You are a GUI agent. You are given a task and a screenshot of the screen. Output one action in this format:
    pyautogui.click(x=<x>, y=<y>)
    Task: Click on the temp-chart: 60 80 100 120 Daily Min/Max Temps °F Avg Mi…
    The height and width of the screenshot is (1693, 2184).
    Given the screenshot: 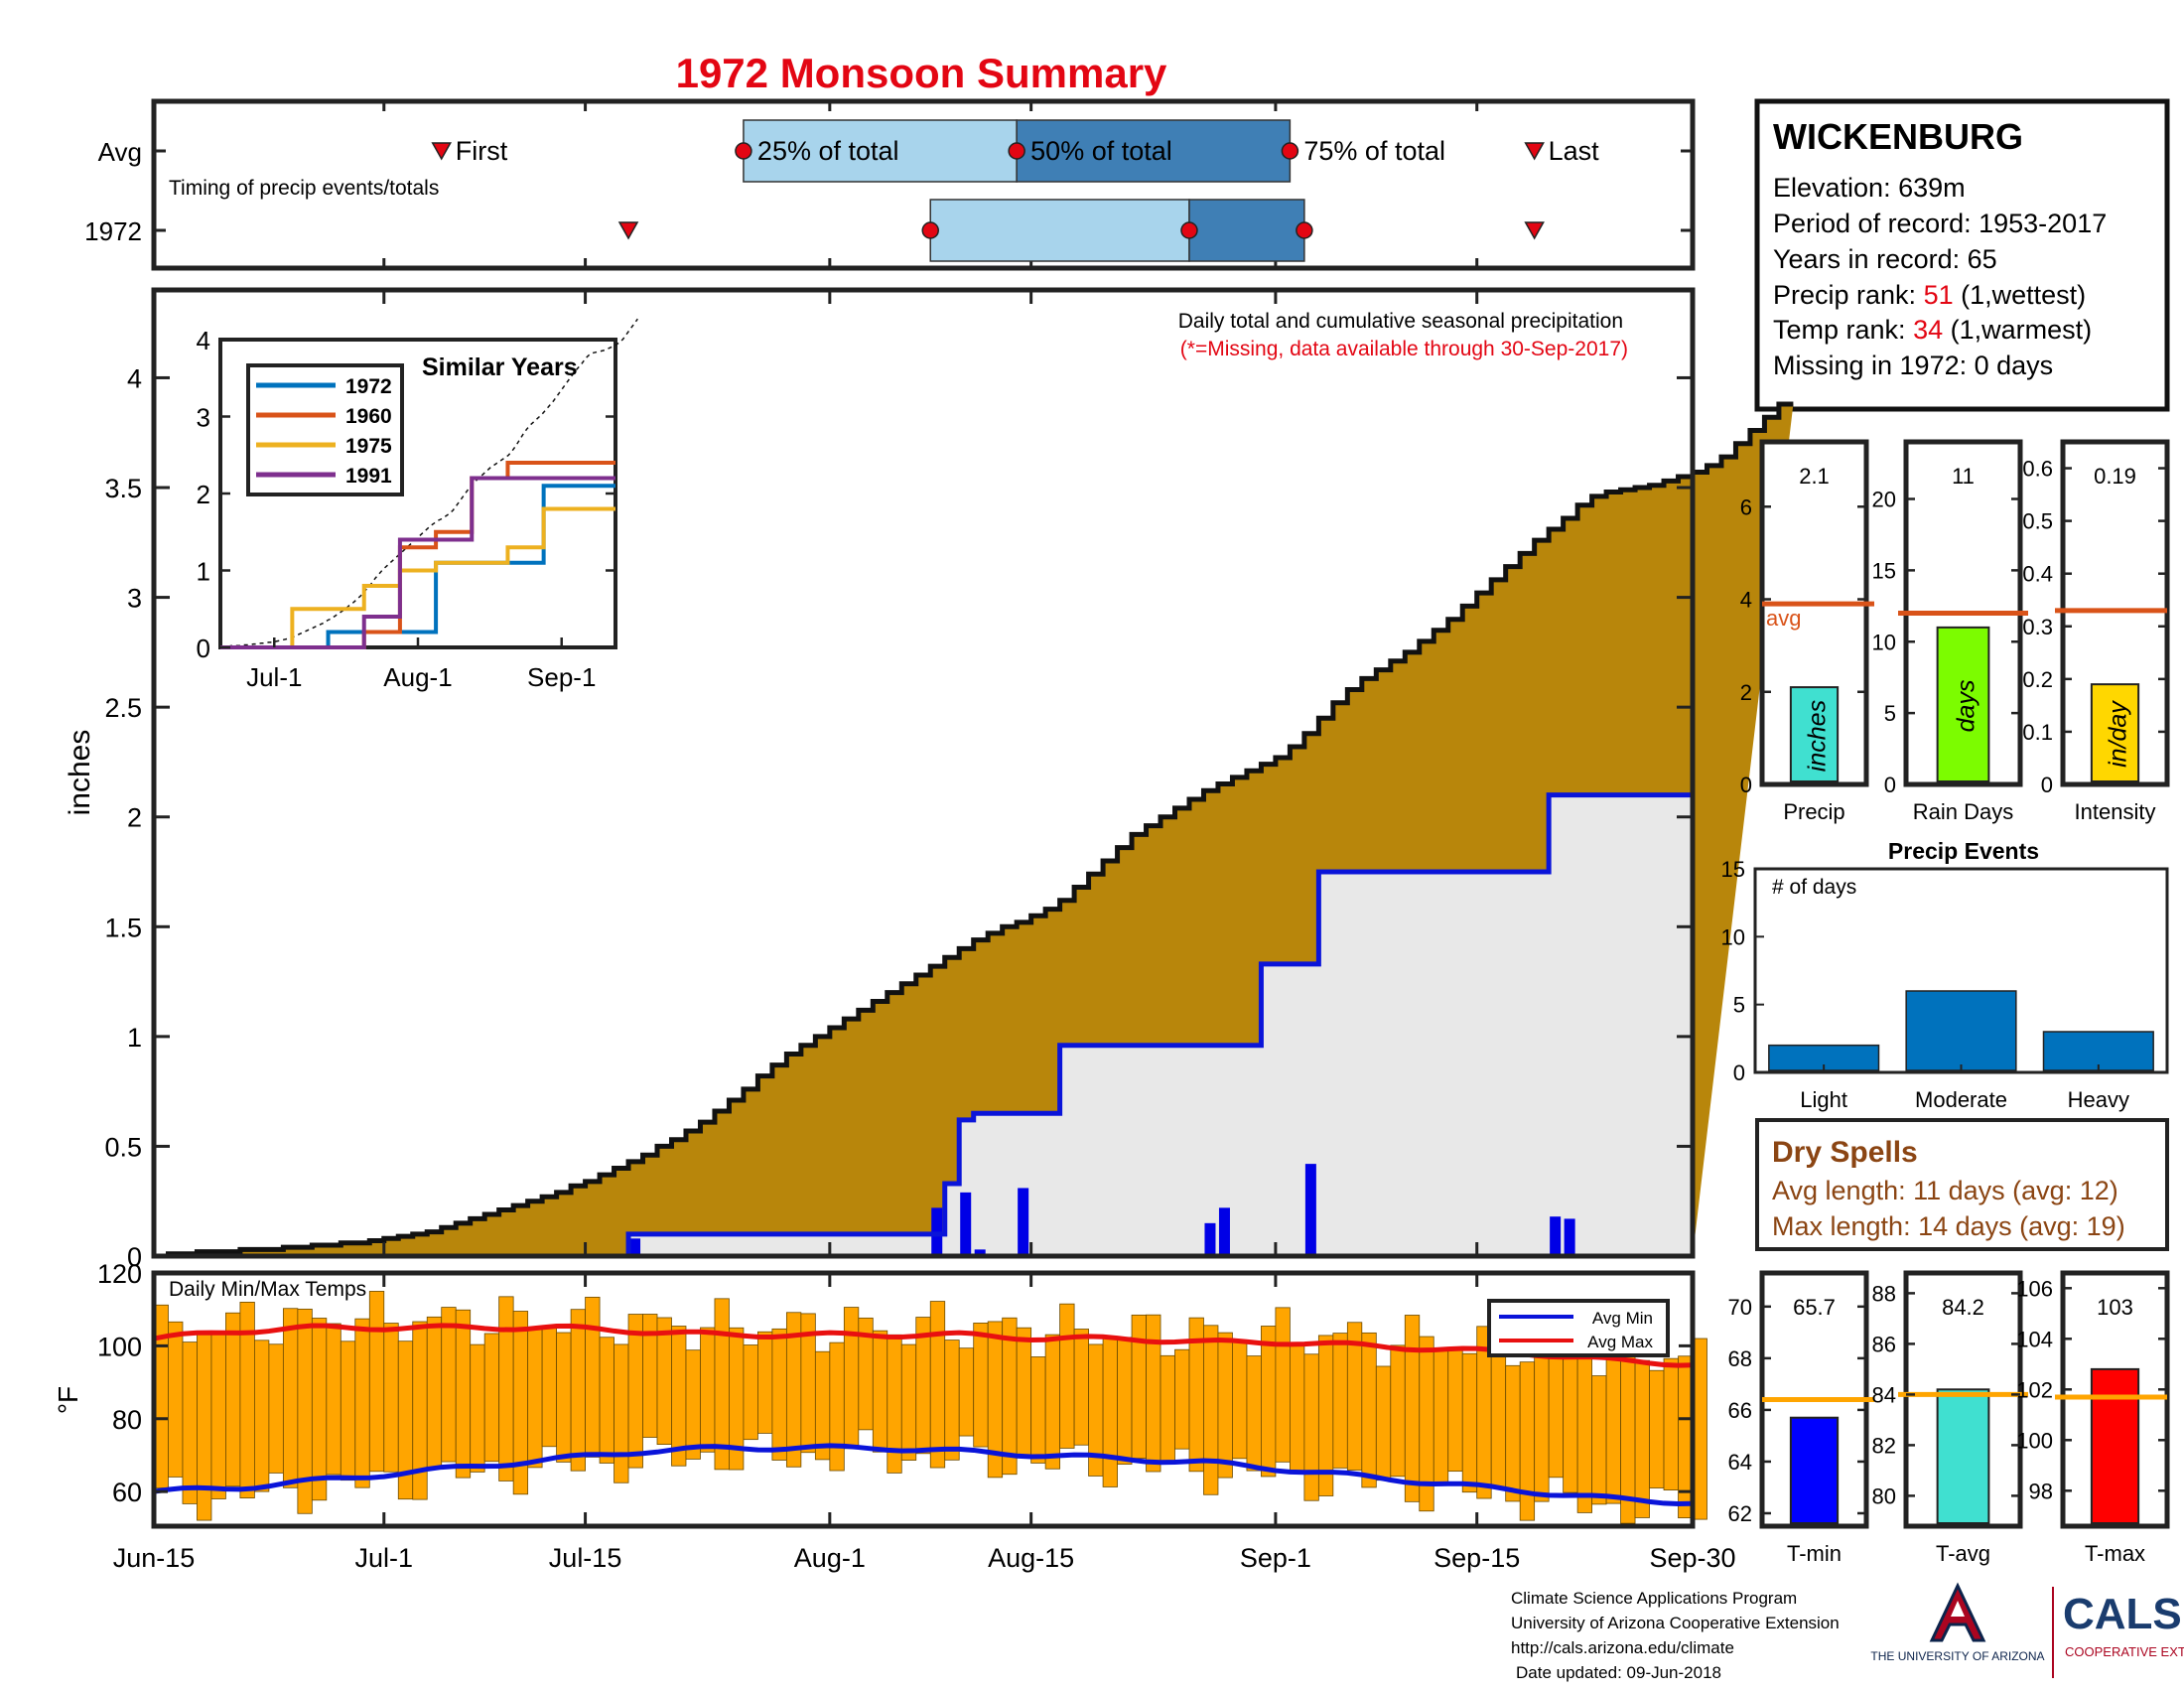 What is the action you would take?
    pyautogui.click(x=880, y=1394)
    